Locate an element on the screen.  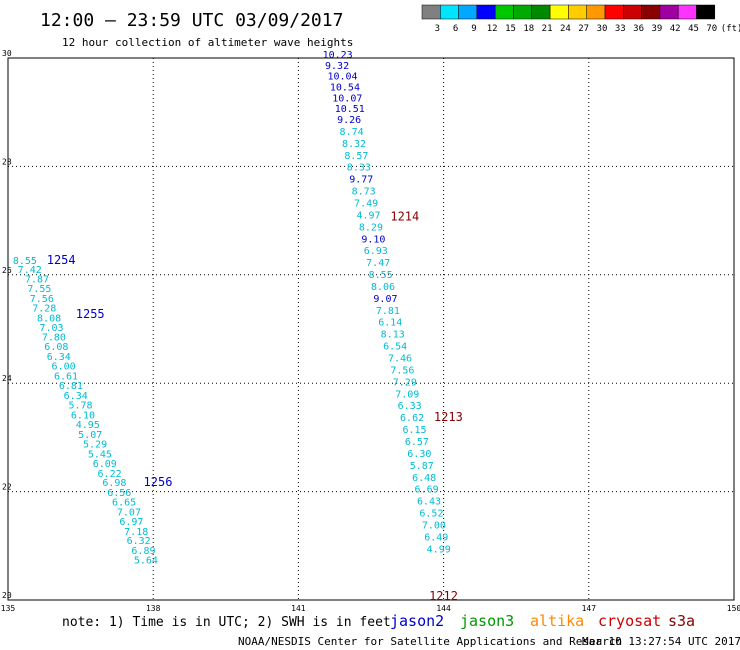
wave-height-label: 6.49 is located at coordinates (436, 537).